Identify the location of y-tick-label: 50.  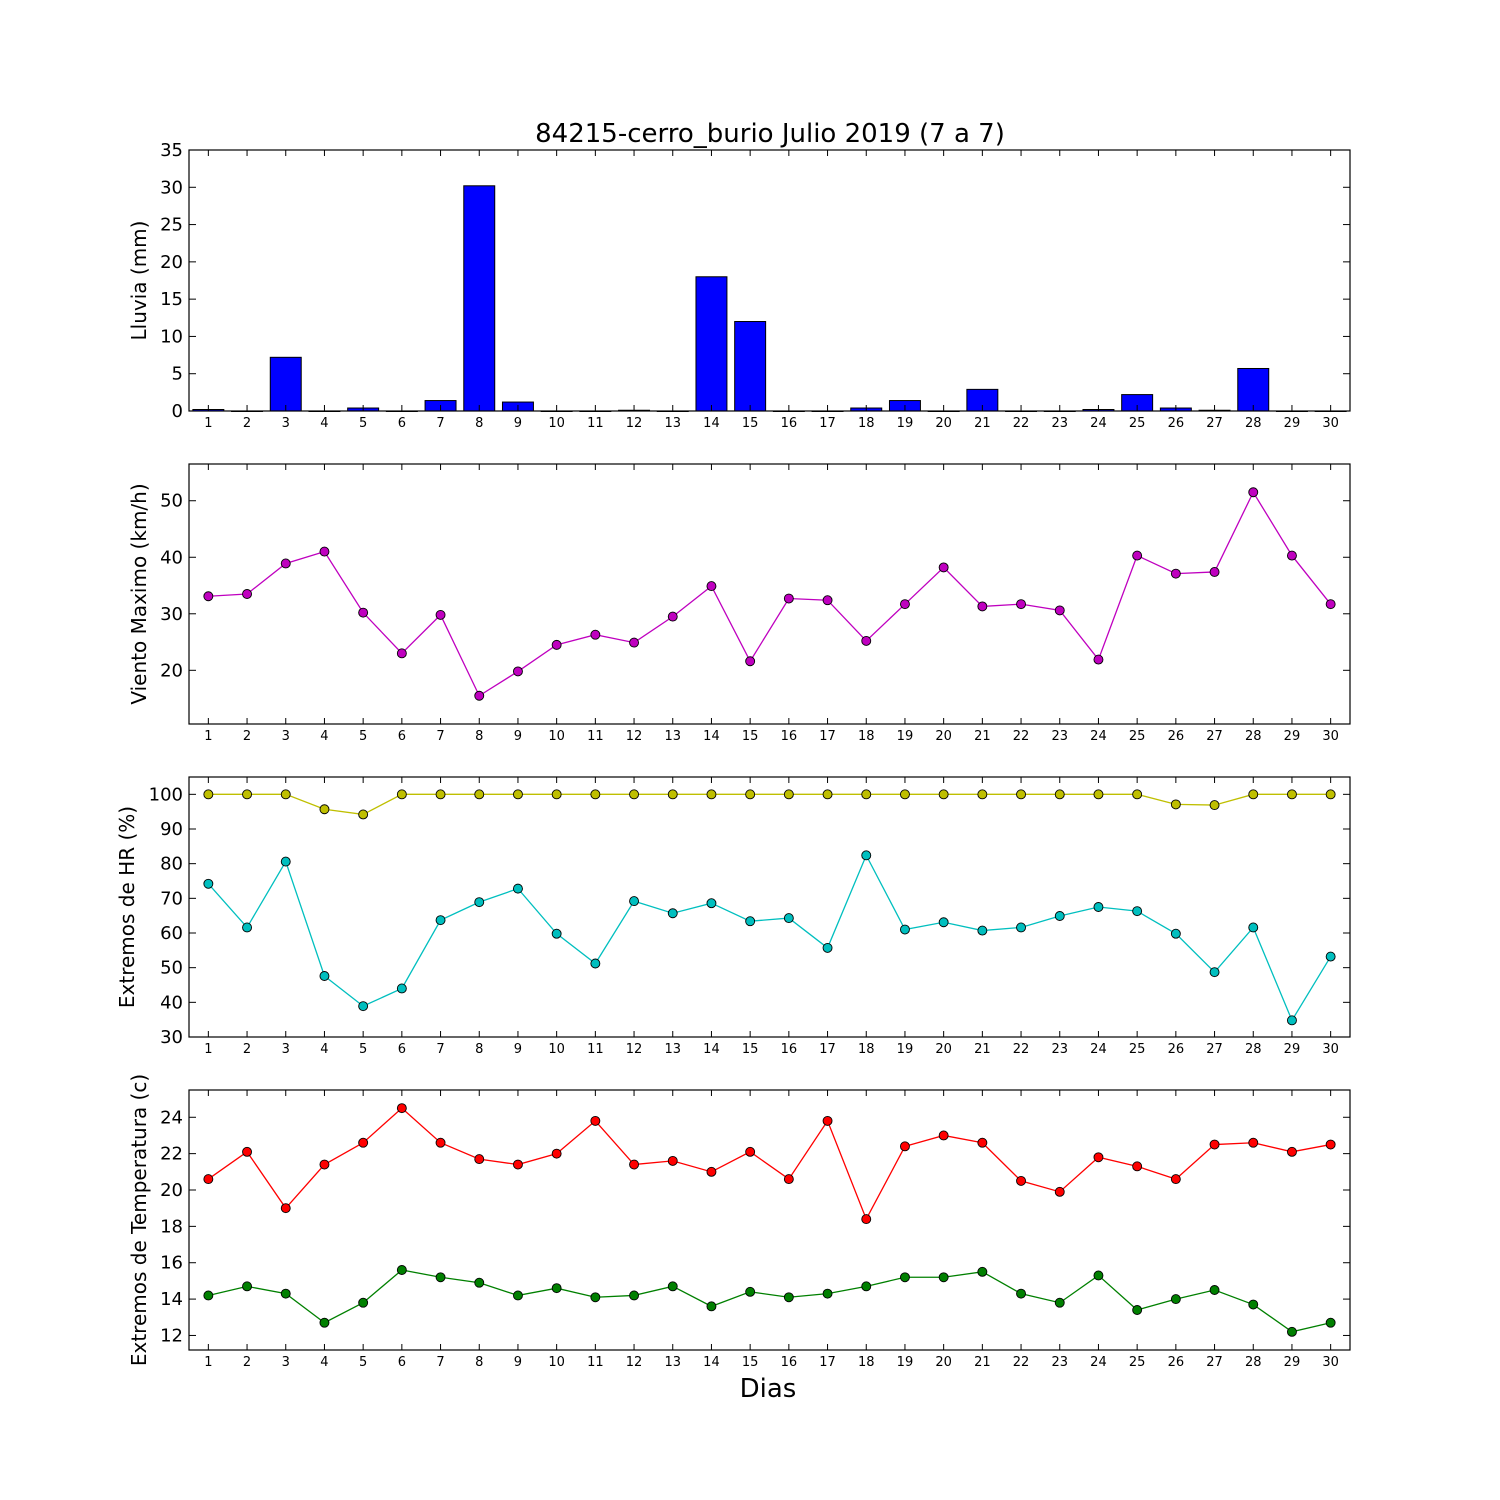
(171, 968).